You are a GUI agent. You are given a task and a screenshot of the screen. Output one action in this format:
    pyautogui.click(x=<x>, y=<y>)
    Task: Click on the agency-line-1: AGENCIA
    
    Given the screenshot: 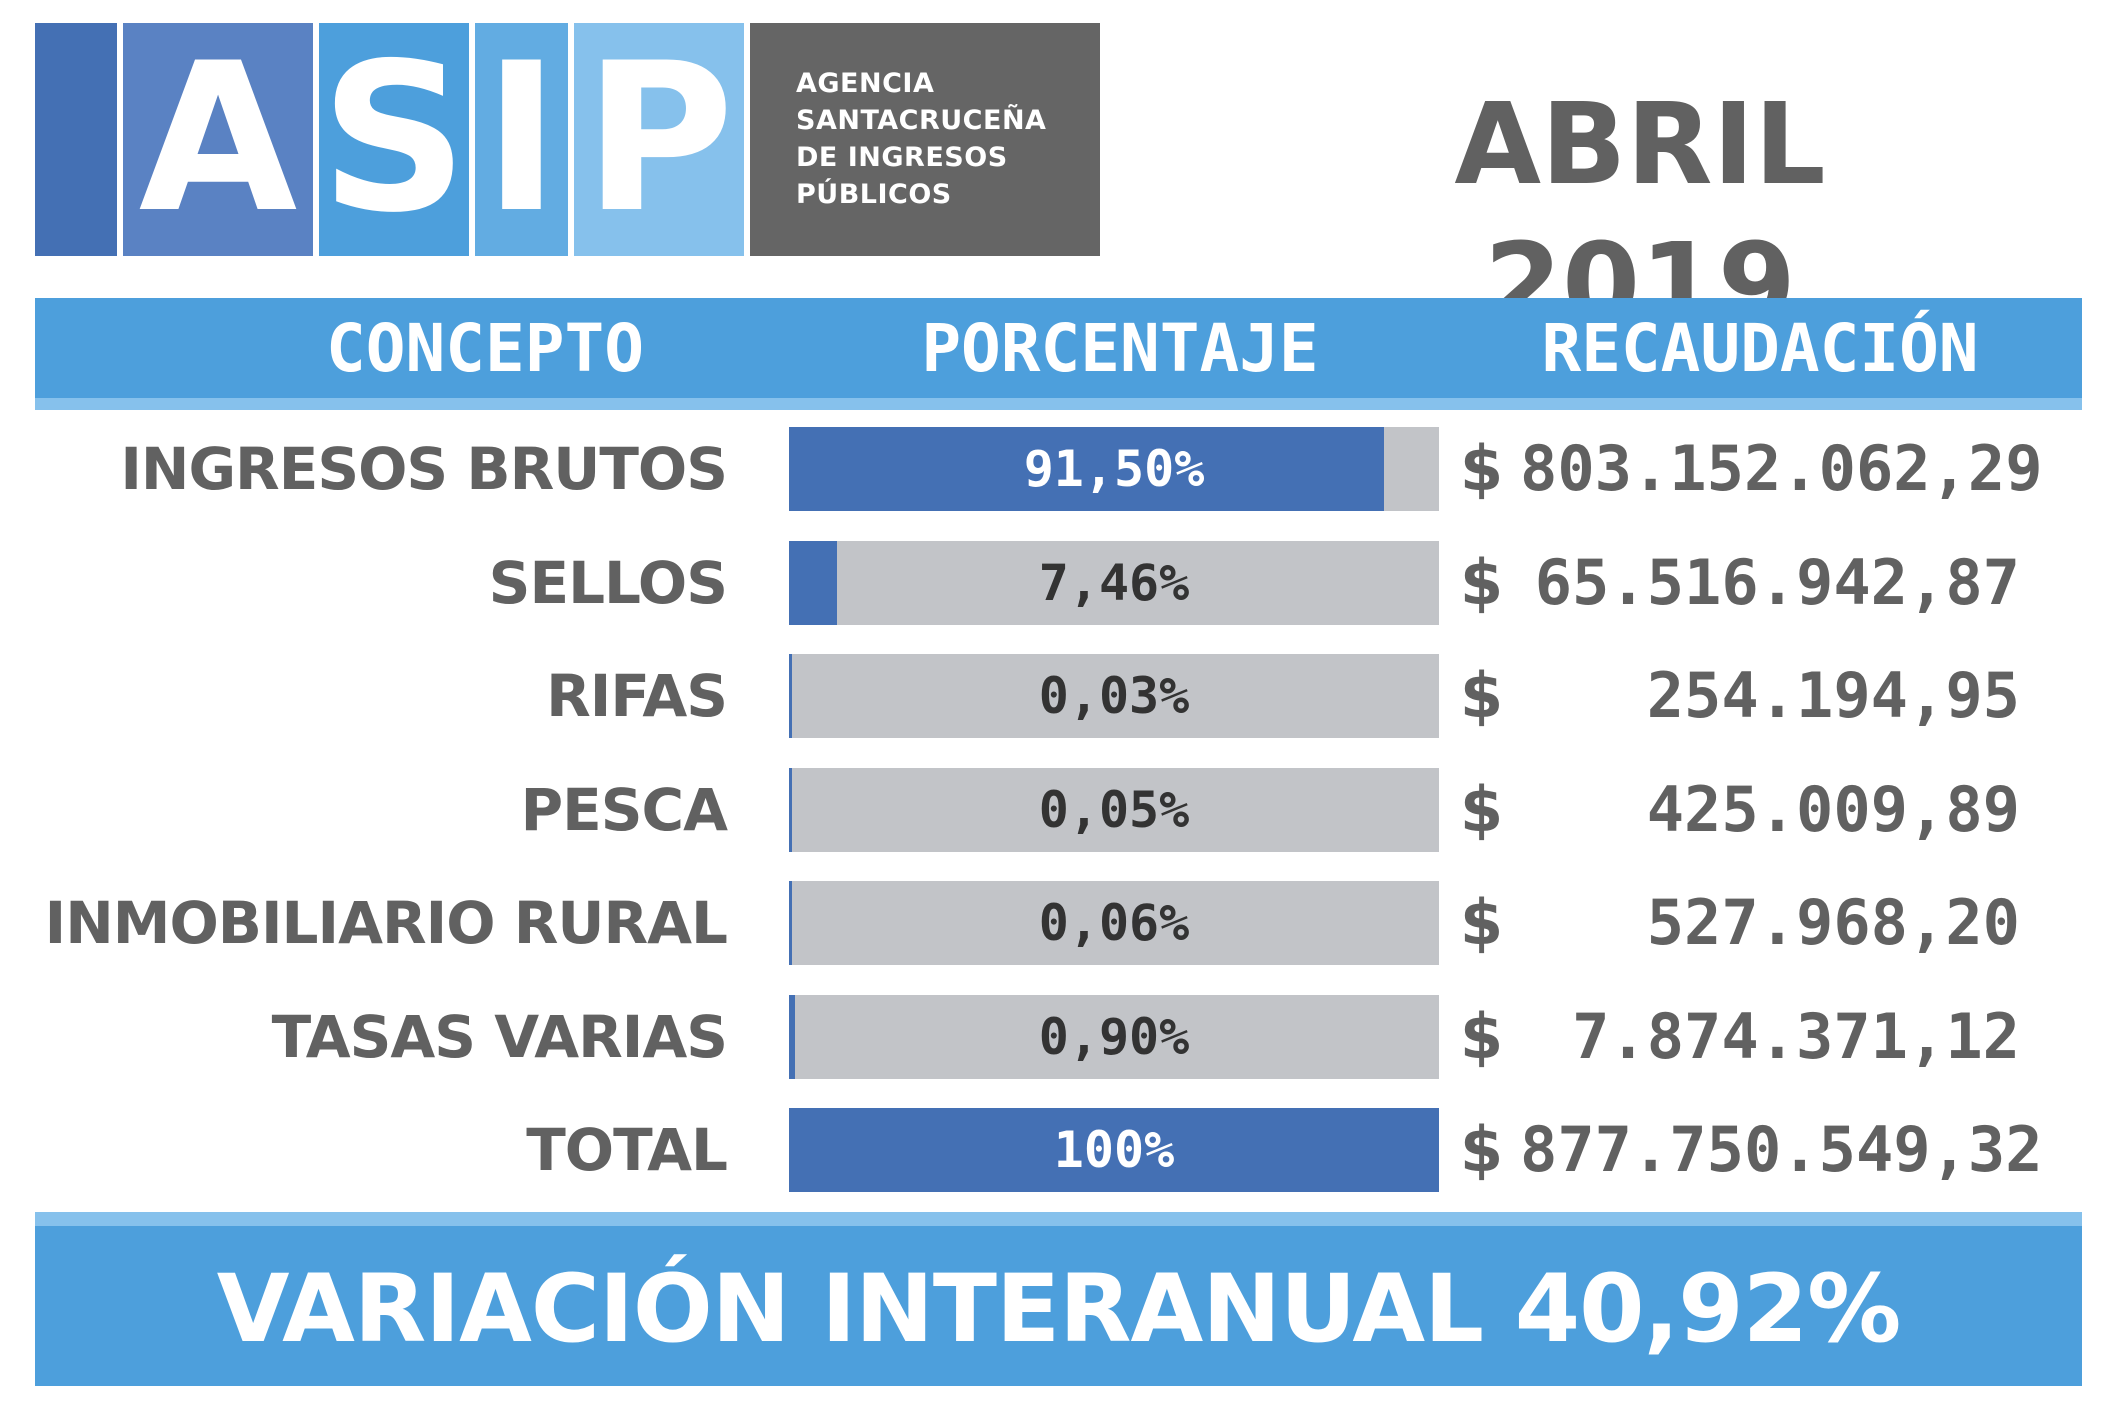 What is the action you would take?
    pyautogui.click(x=865, y=83)
    